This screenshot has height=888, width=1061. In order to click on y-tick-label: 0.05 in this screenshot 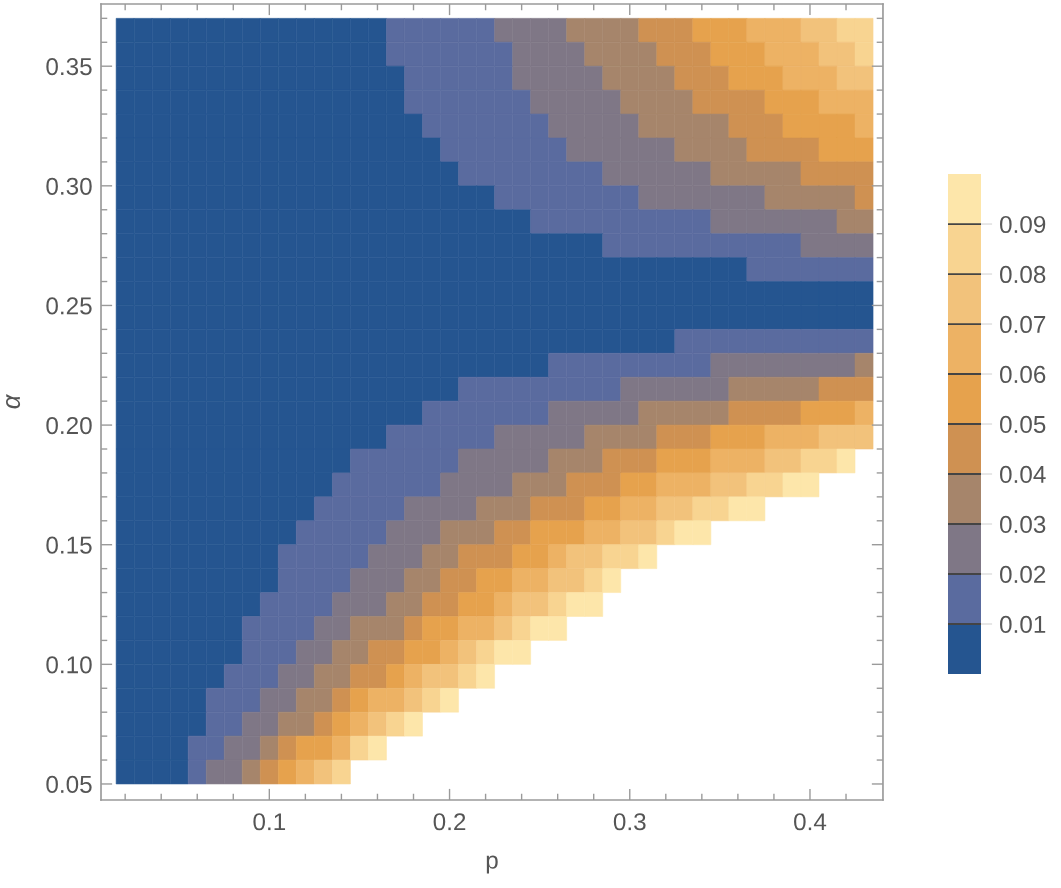, I will do `click(69, 784)`.